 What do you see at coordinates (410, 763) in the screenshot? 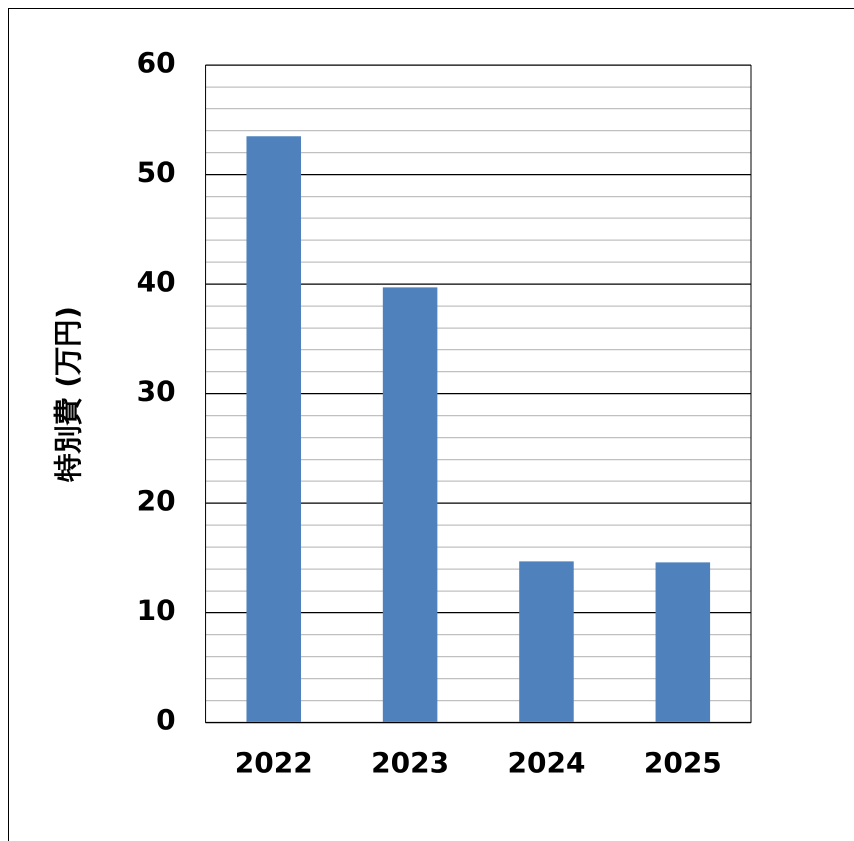
I see `x-tick-label: 2023` at bounding box center [410, 763].